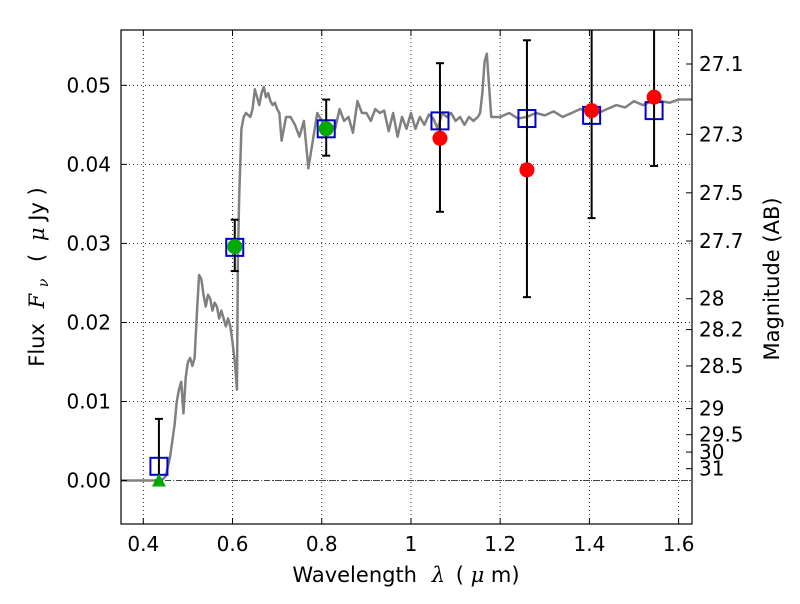  I want to click on y-axis-label-prefix: Flux, so click(37, 345).